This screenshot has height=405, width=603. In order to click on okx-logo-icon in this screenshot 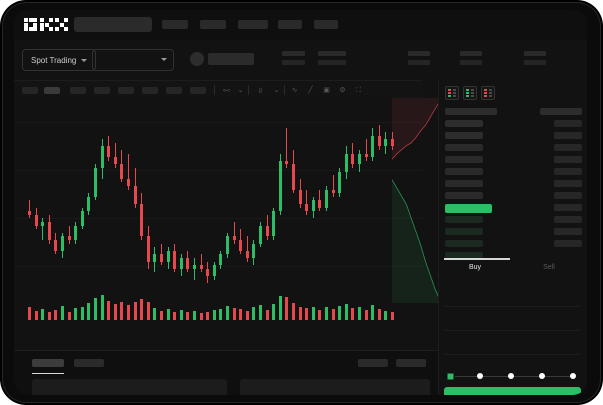, I will do `click(46, 24)`.